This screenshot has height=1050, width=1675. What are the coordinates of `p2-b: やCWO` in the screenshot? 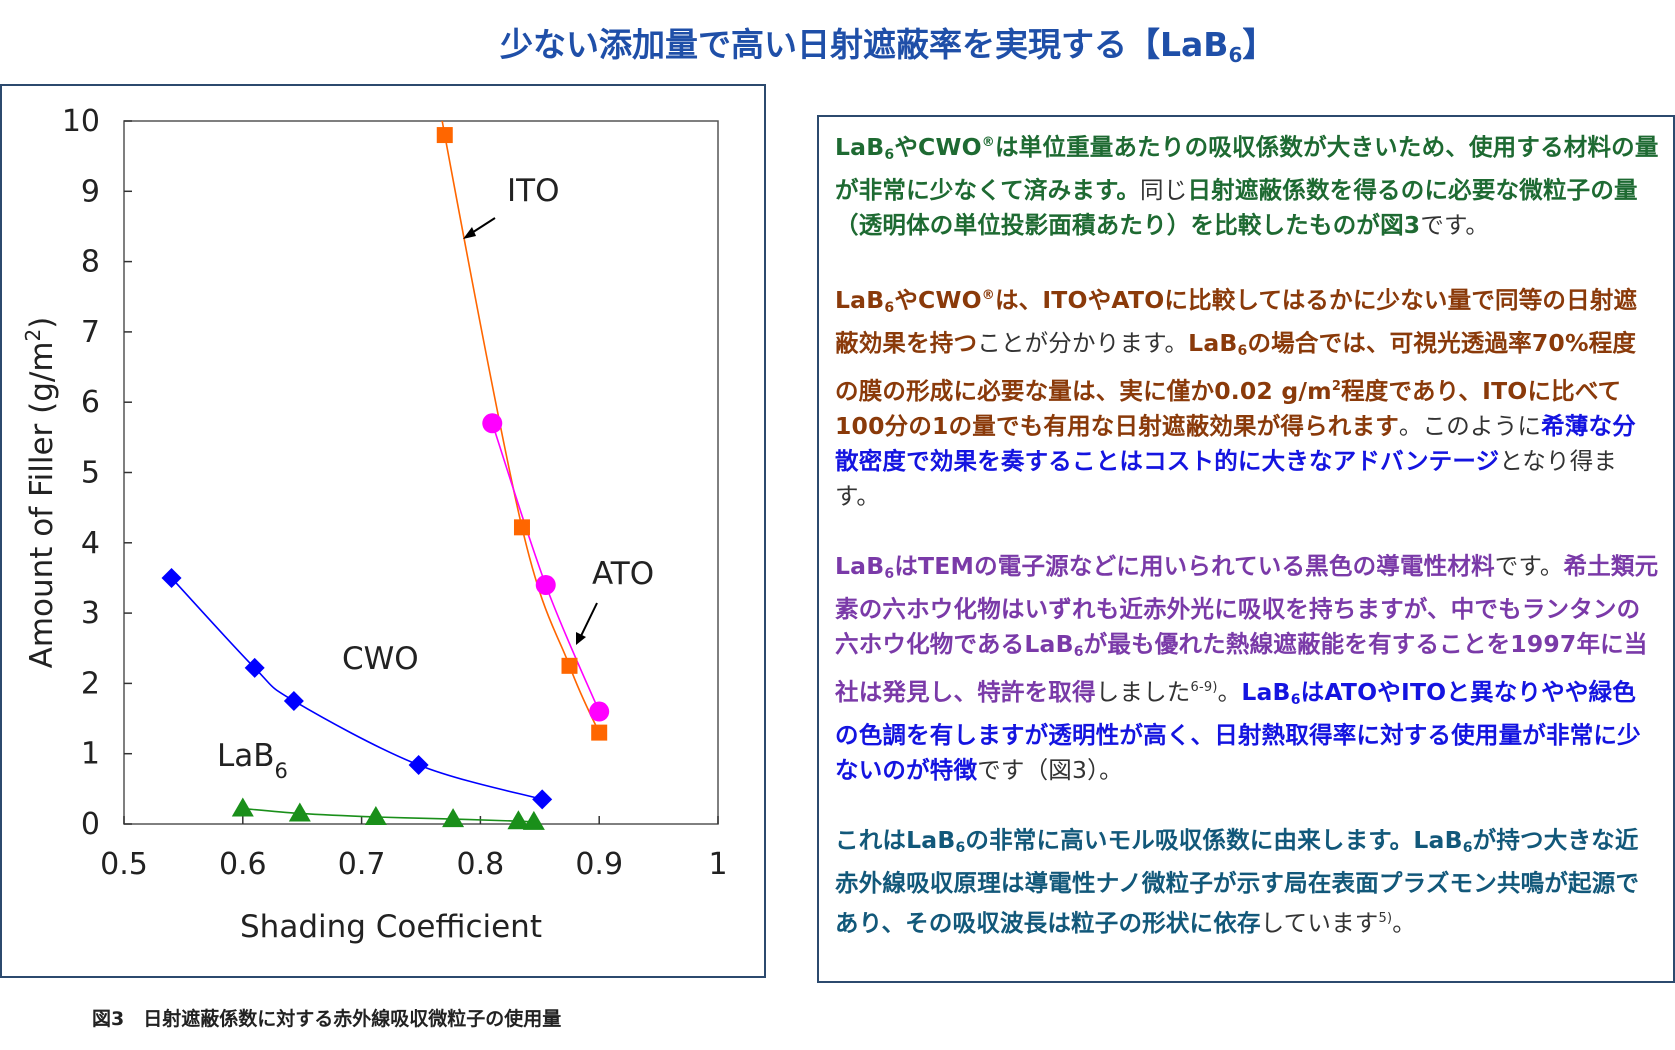 It's located at (938, 300).